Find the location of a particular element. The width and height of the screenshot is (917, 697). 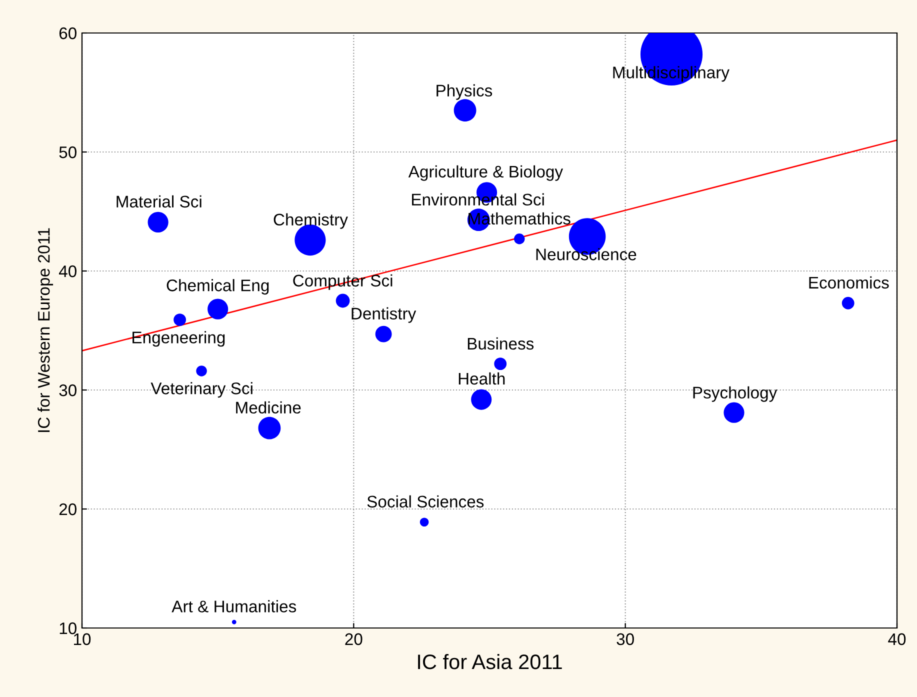

annotation: Social Sciences is located at coordinates (425, 501).